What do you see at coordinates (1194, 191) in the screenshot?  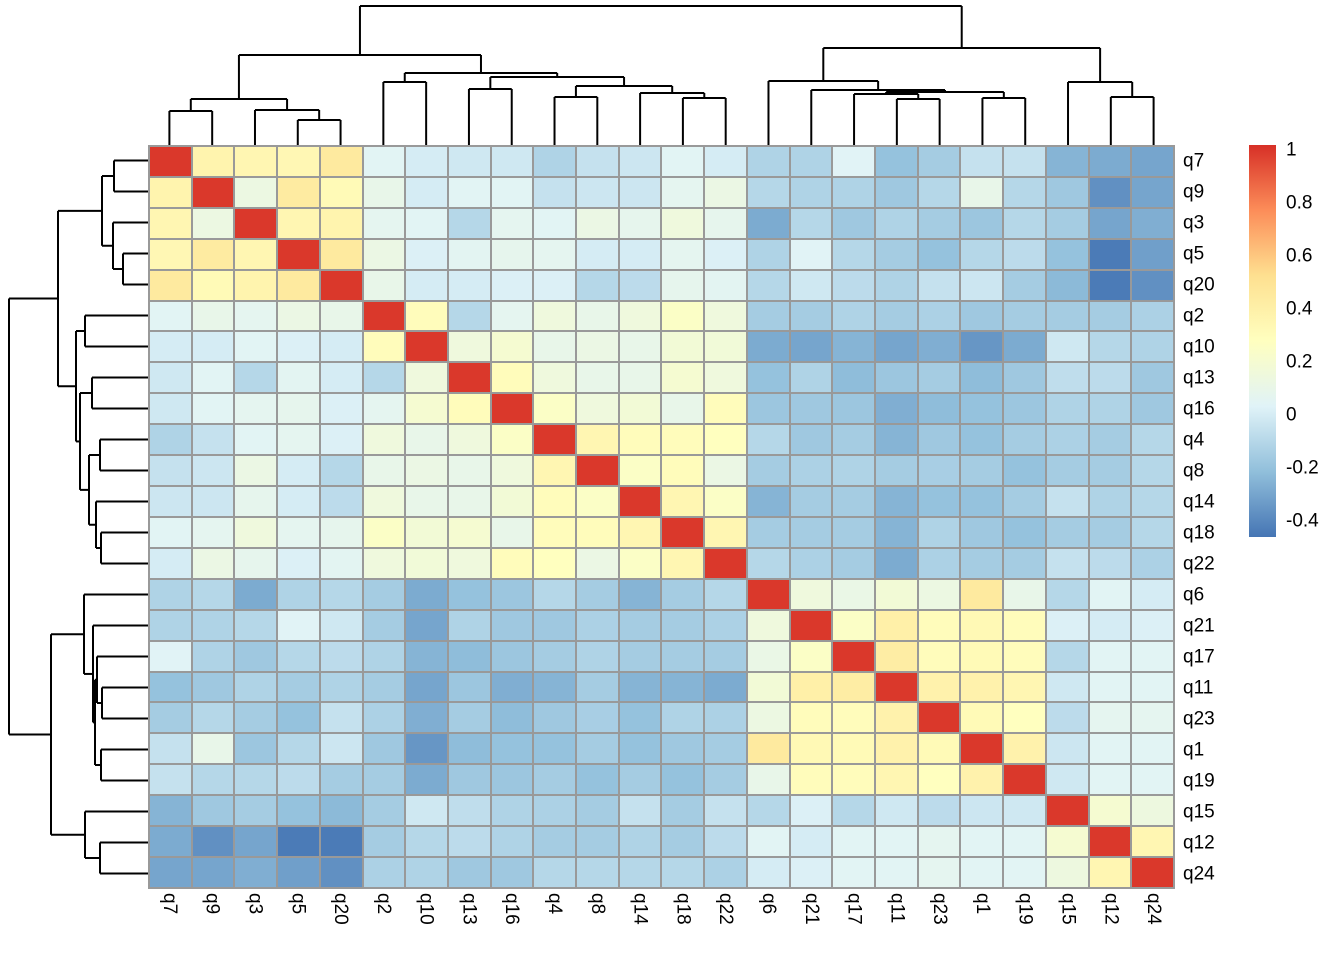 I see `row-label: q9` at bounding box center [1194, 191].